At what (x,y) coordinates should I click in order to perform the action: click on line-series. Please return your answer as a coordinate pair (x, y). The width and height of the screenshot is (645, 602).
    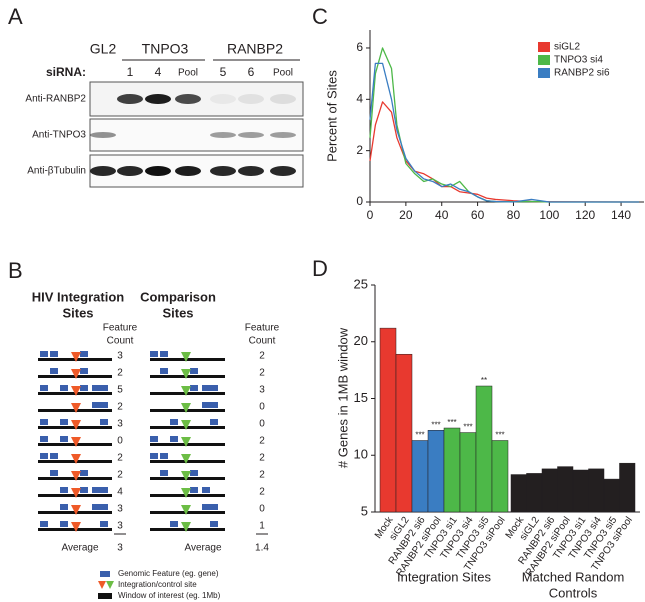
    Looking at the image, I should click on (504, 132).